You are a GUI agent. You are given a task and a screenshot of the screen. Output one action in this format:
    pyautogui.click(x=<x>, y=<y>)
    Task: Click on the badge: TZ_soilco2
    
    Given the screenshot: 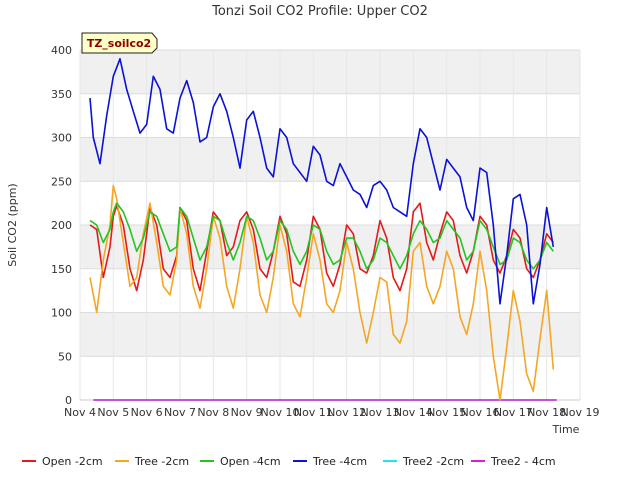 What is the action you would take?
    pyautogui.click(x=119, y=43)
    